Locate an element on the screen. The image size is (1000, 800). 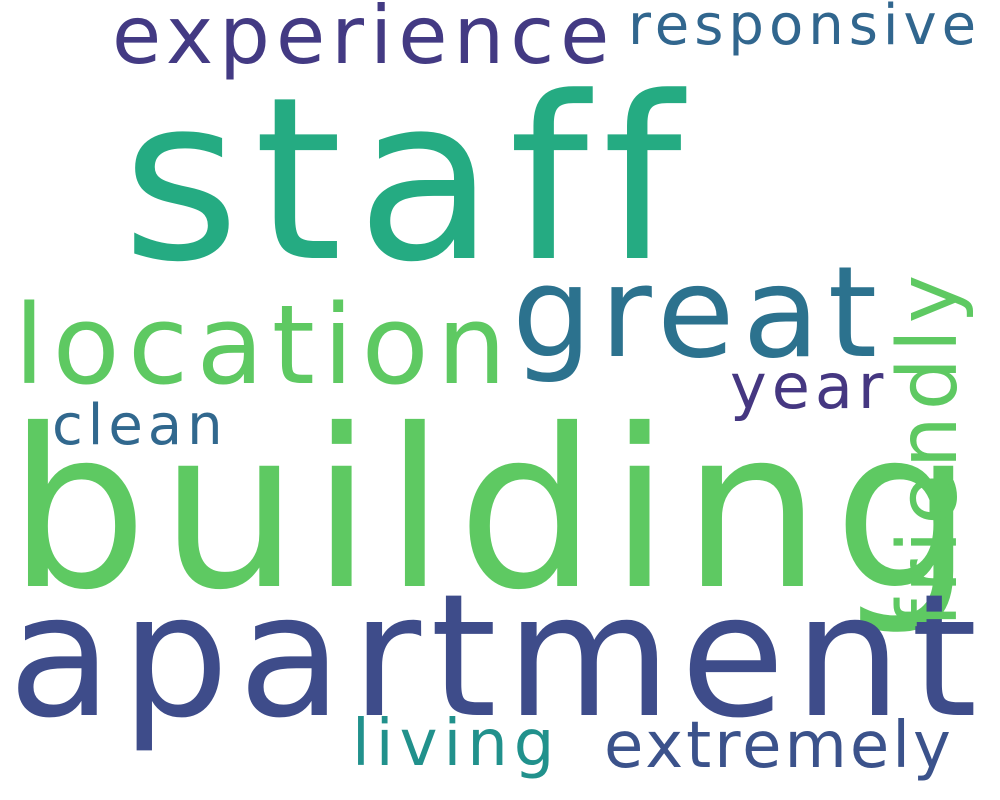
word-responsive: responsive is located at coordinates (805, 29).